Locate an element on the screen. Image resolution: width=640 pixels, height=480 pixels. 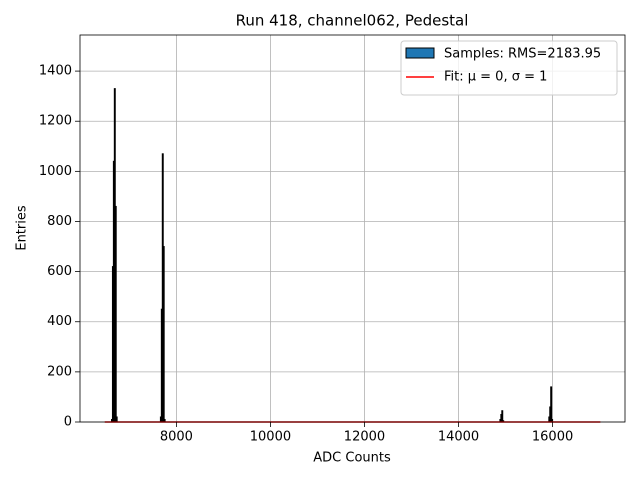
x-tick-label: 8000 is located at coordinates (176, 437).